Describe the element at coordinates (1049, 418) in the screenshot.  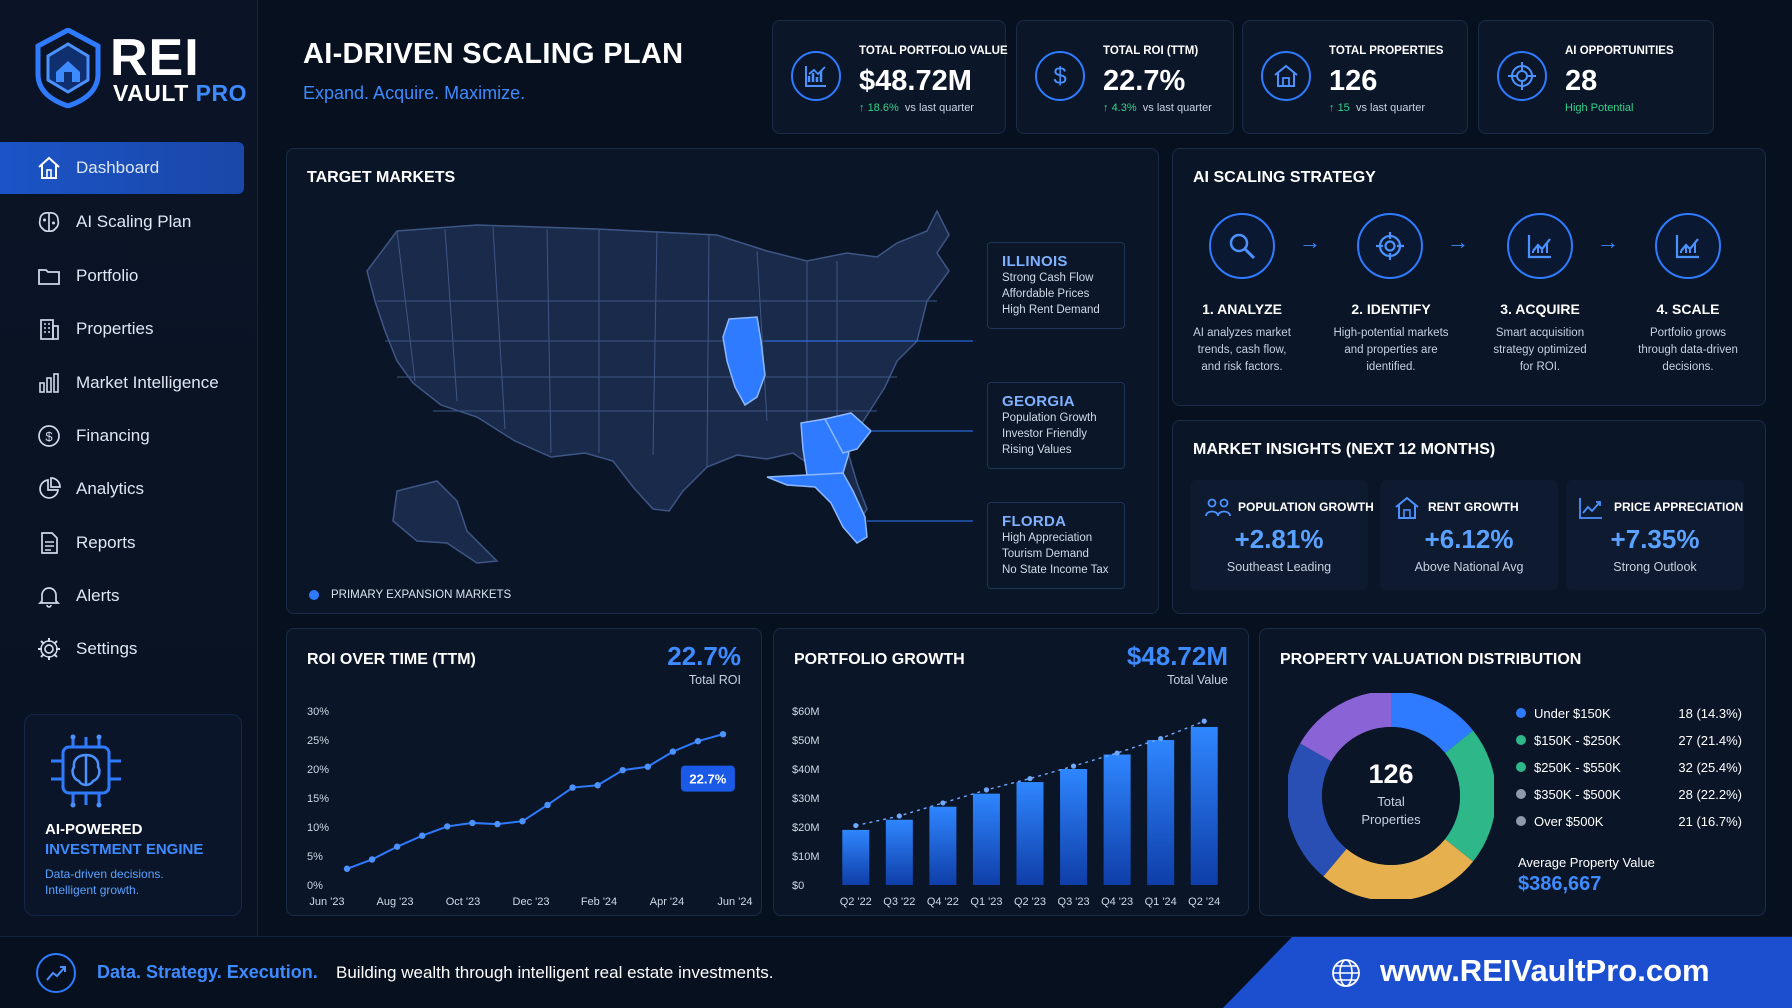
I see `market-note: Population Growth` at that location.